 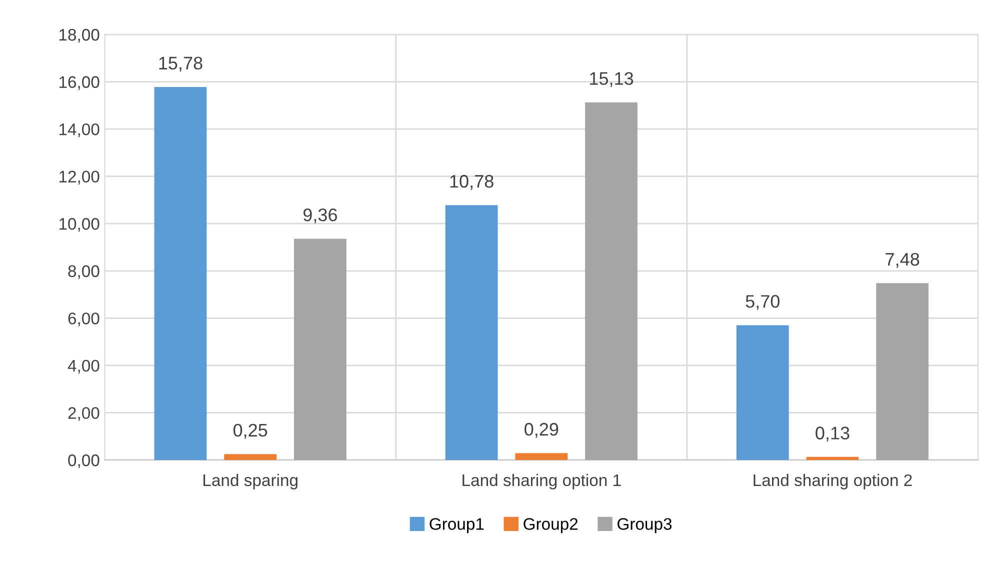 What do you see at coordinates (645, 526) in the screenshot?
I see `legend-label: Group3` at bounding box center [645, 526].